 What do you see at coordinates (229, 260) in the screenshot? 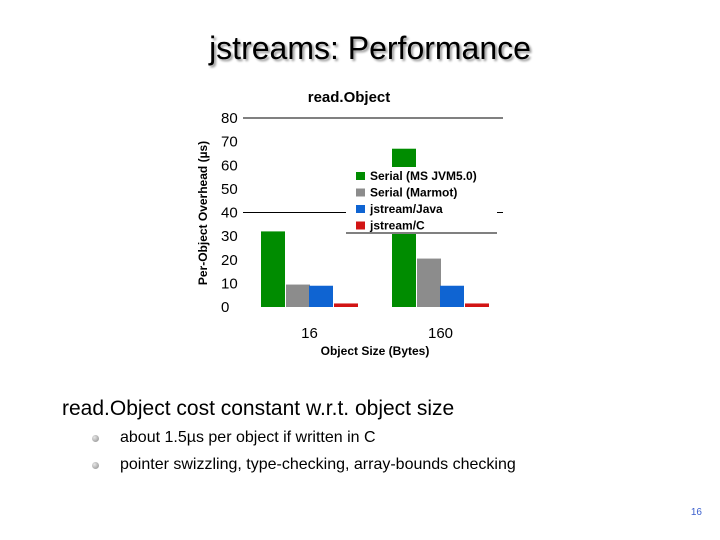
I see `y-tick-label: 20` at bounding box center [229, 260].